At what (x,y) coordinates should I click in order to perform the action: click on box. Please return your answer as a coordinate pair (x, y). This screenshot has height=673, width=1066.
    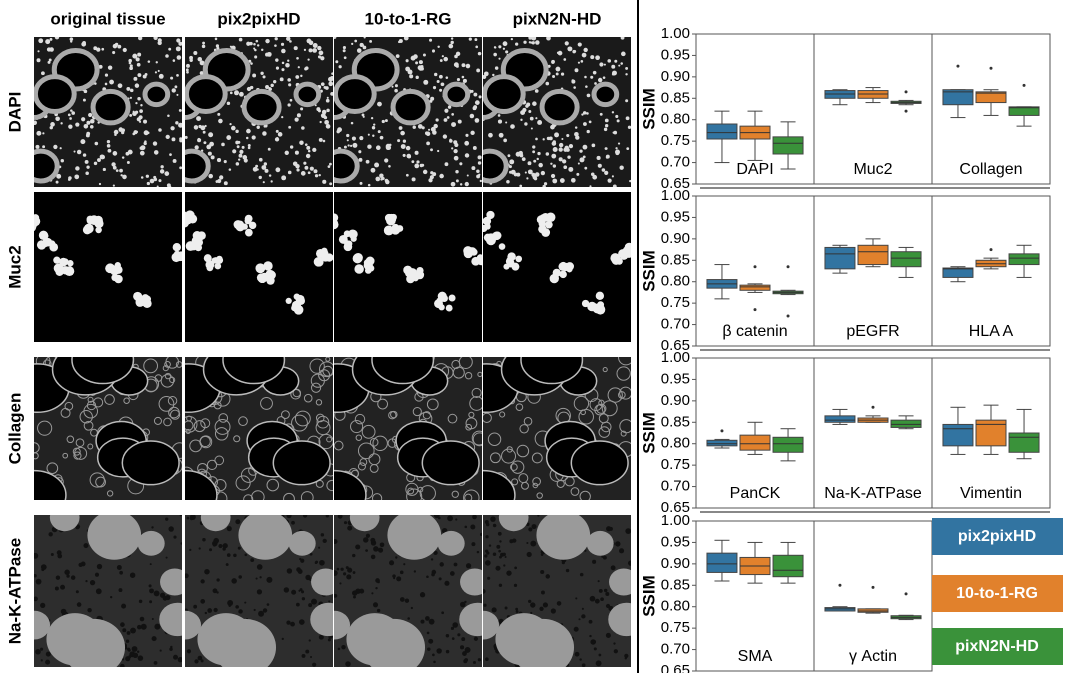
    Looking at the image, I should click on (722, 131).